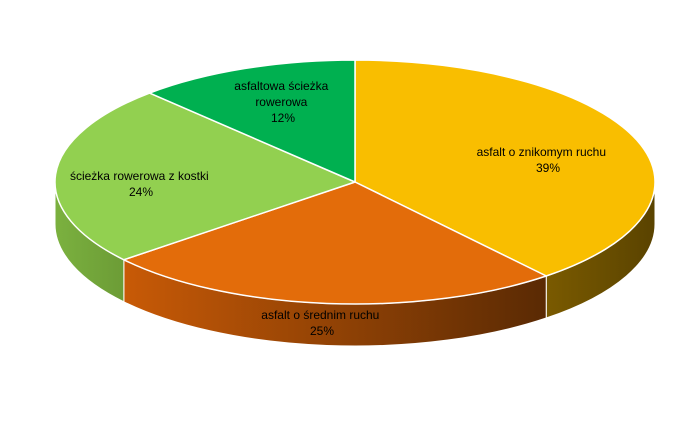 Image resolution: width=687 pixels, height=435 pixels. What do you see at coordinates (543, 160) in the screenshot?
I see `slice-label-asfalt-znikomy: asfalt o znikomym ruchu 39%` at bounding box center [543, 160].